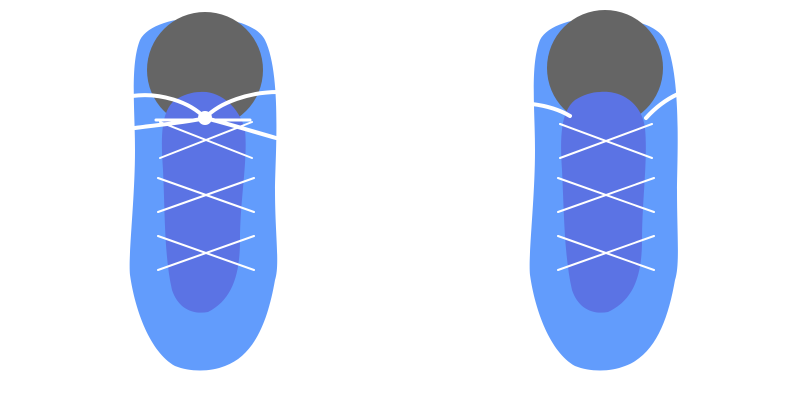 The height and width of the screenshot is (400, 800). I want to click on shoe-tongue, so click(603, 202).